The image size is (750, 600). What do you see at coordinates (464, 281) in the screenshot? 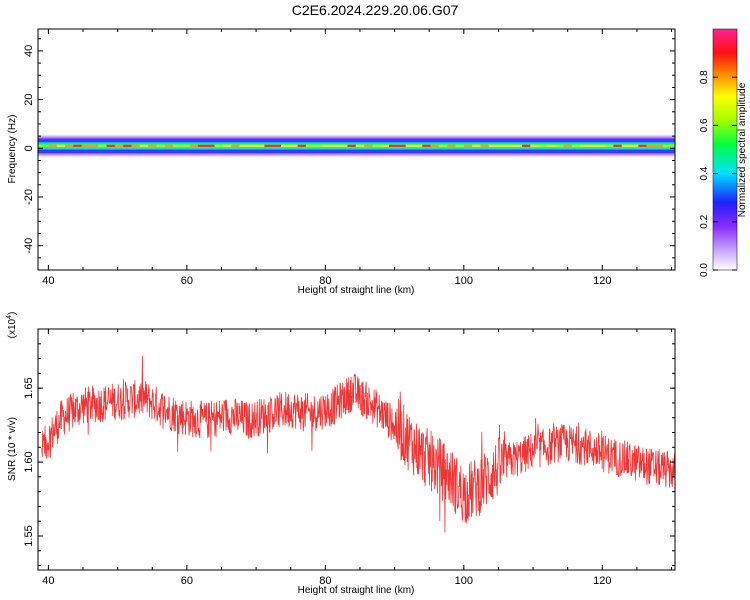
I see `spectrogram-x-tick-label: 100` at bounding box center [464, 281].